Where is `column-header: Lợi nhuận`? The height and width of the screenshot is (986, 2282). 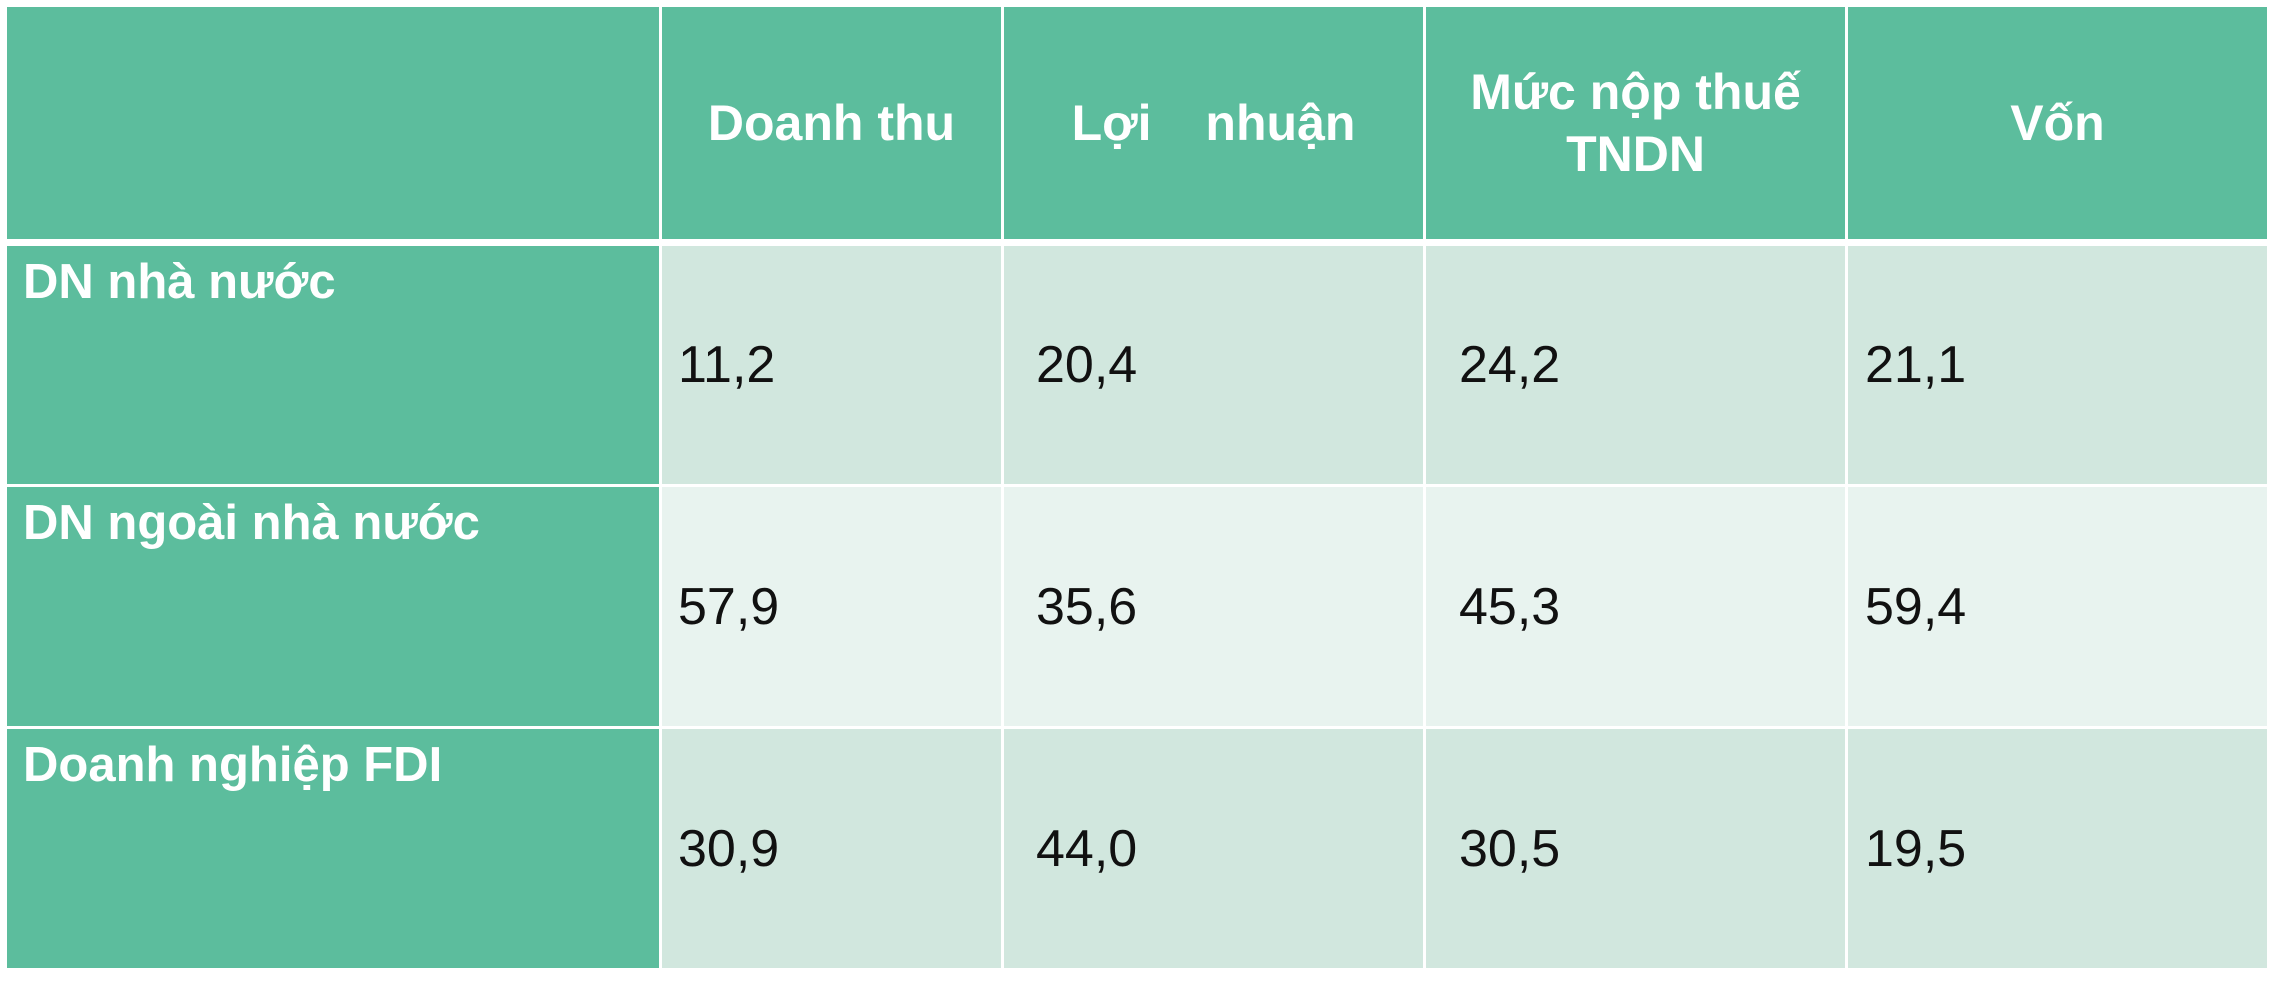 column-header: Lợi nhuận is located at coordinates (1213, 123).